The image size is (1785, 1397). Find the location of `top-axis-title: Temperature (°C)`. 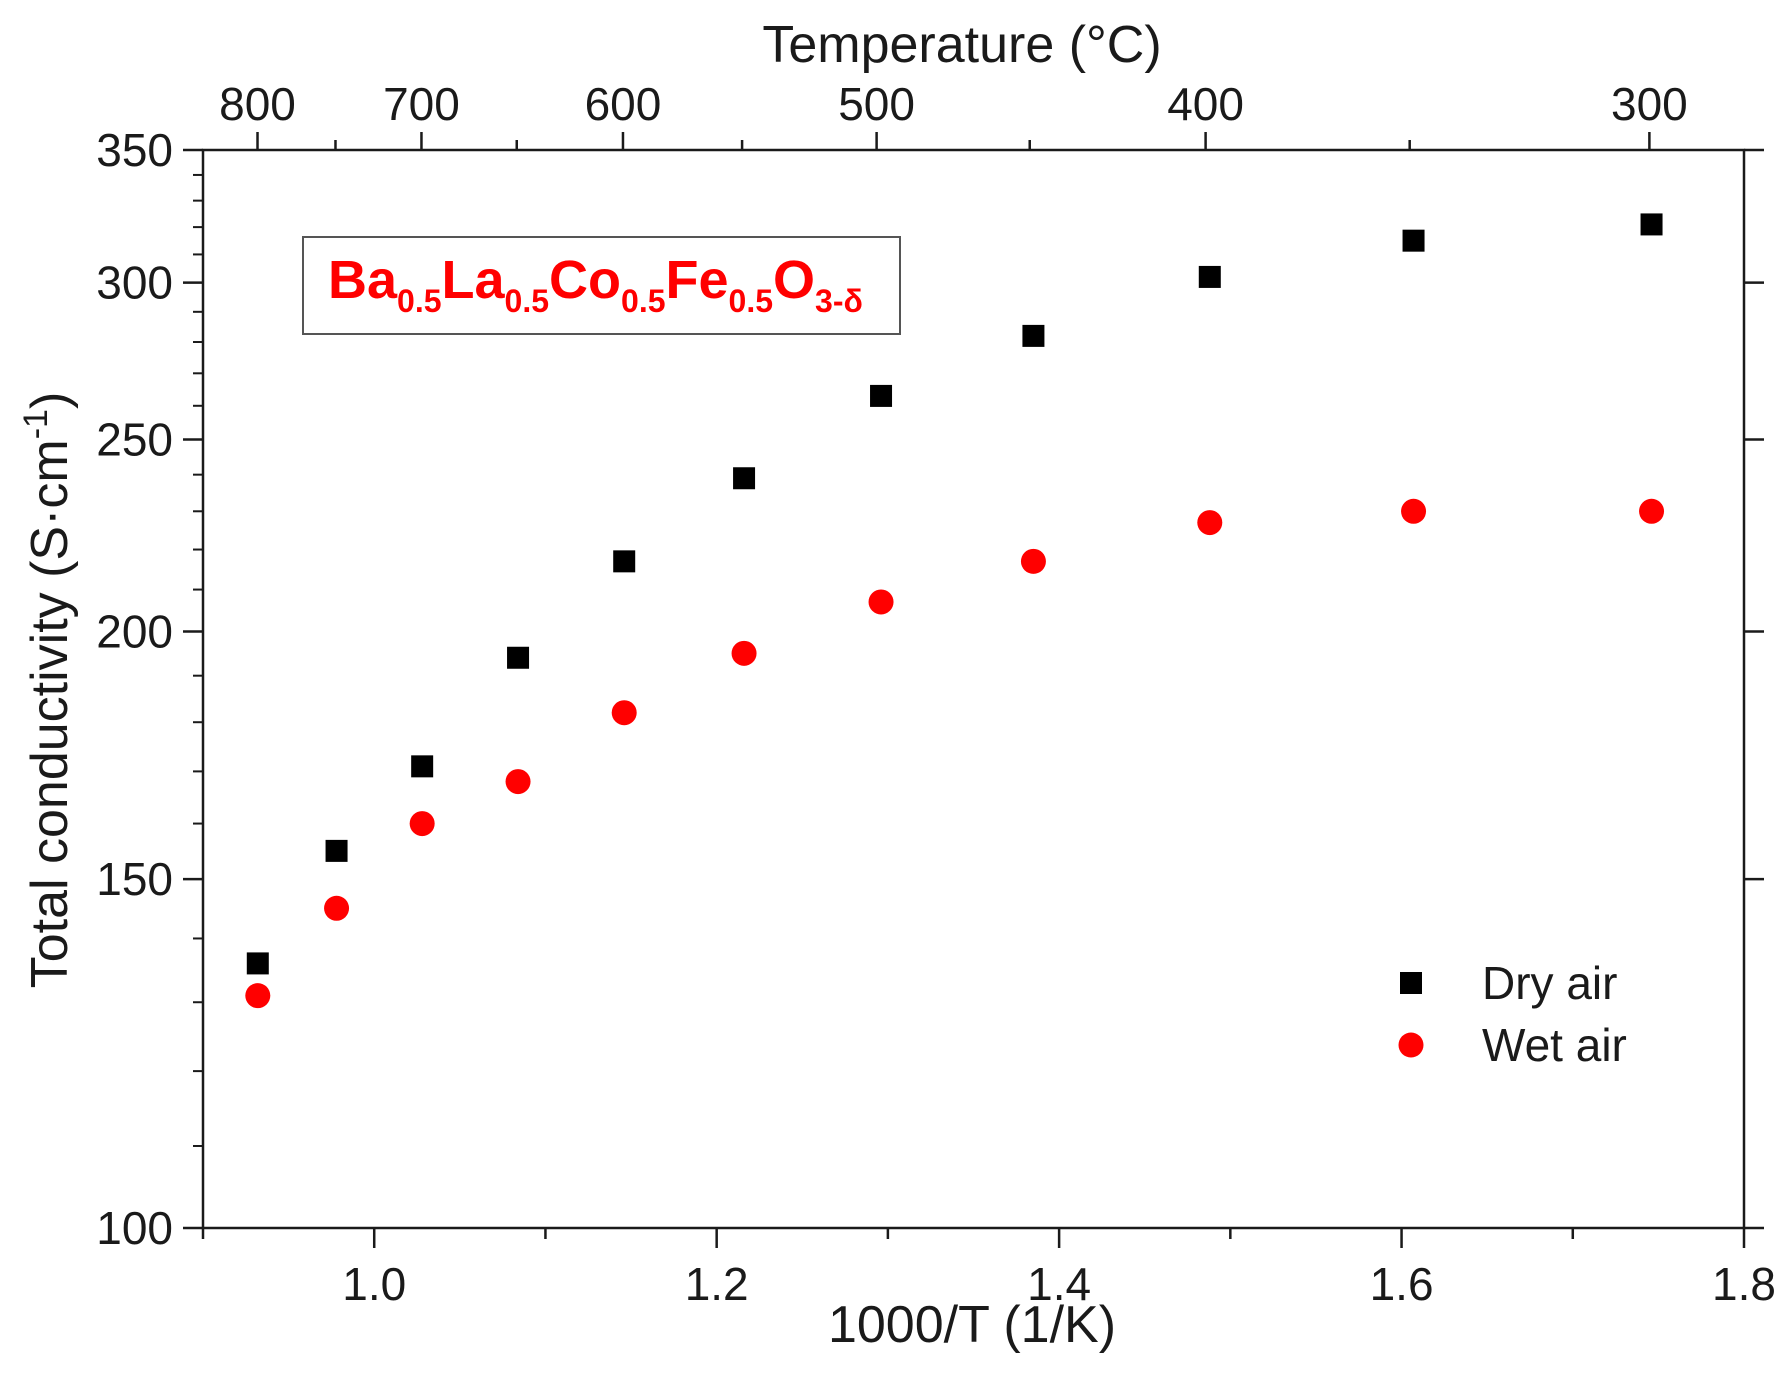

top-axis-title: Temperature (°C) is located at coordinates (961, 45).